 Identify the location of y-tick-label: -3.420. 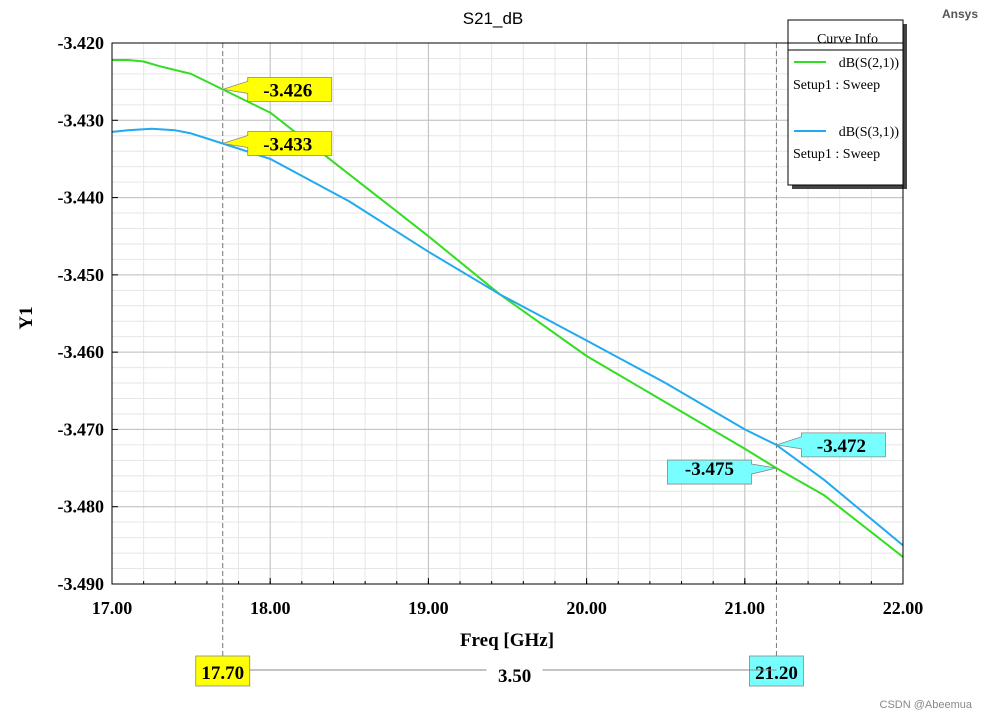
(81, 43).